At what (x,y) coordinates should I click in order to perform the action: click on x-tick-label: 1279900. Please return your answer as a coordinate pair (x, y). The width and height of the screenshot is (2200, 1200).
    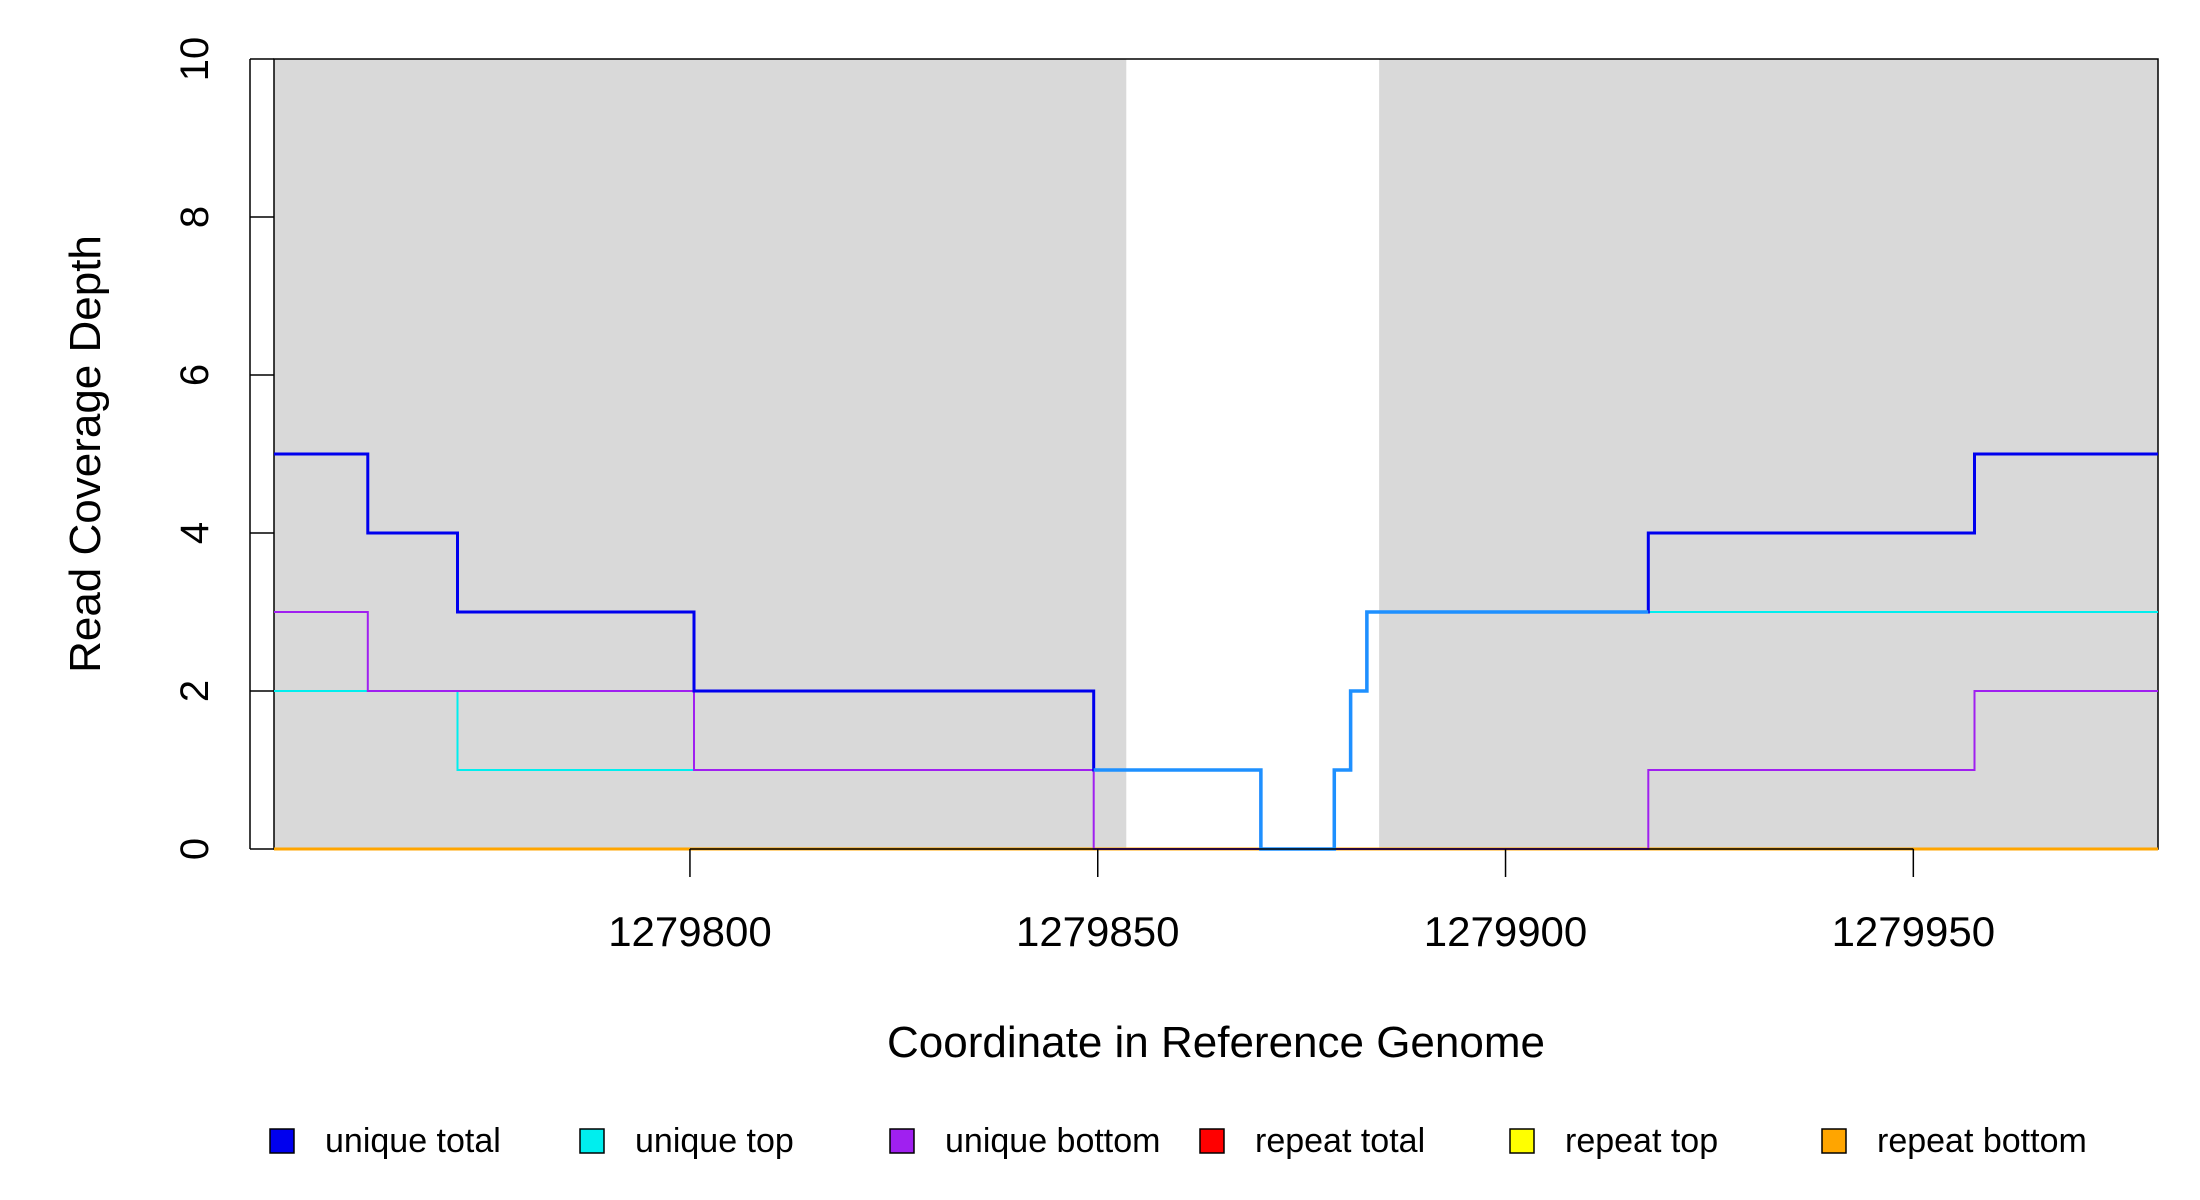
    Looking at the image, I should click on (1506, 931).